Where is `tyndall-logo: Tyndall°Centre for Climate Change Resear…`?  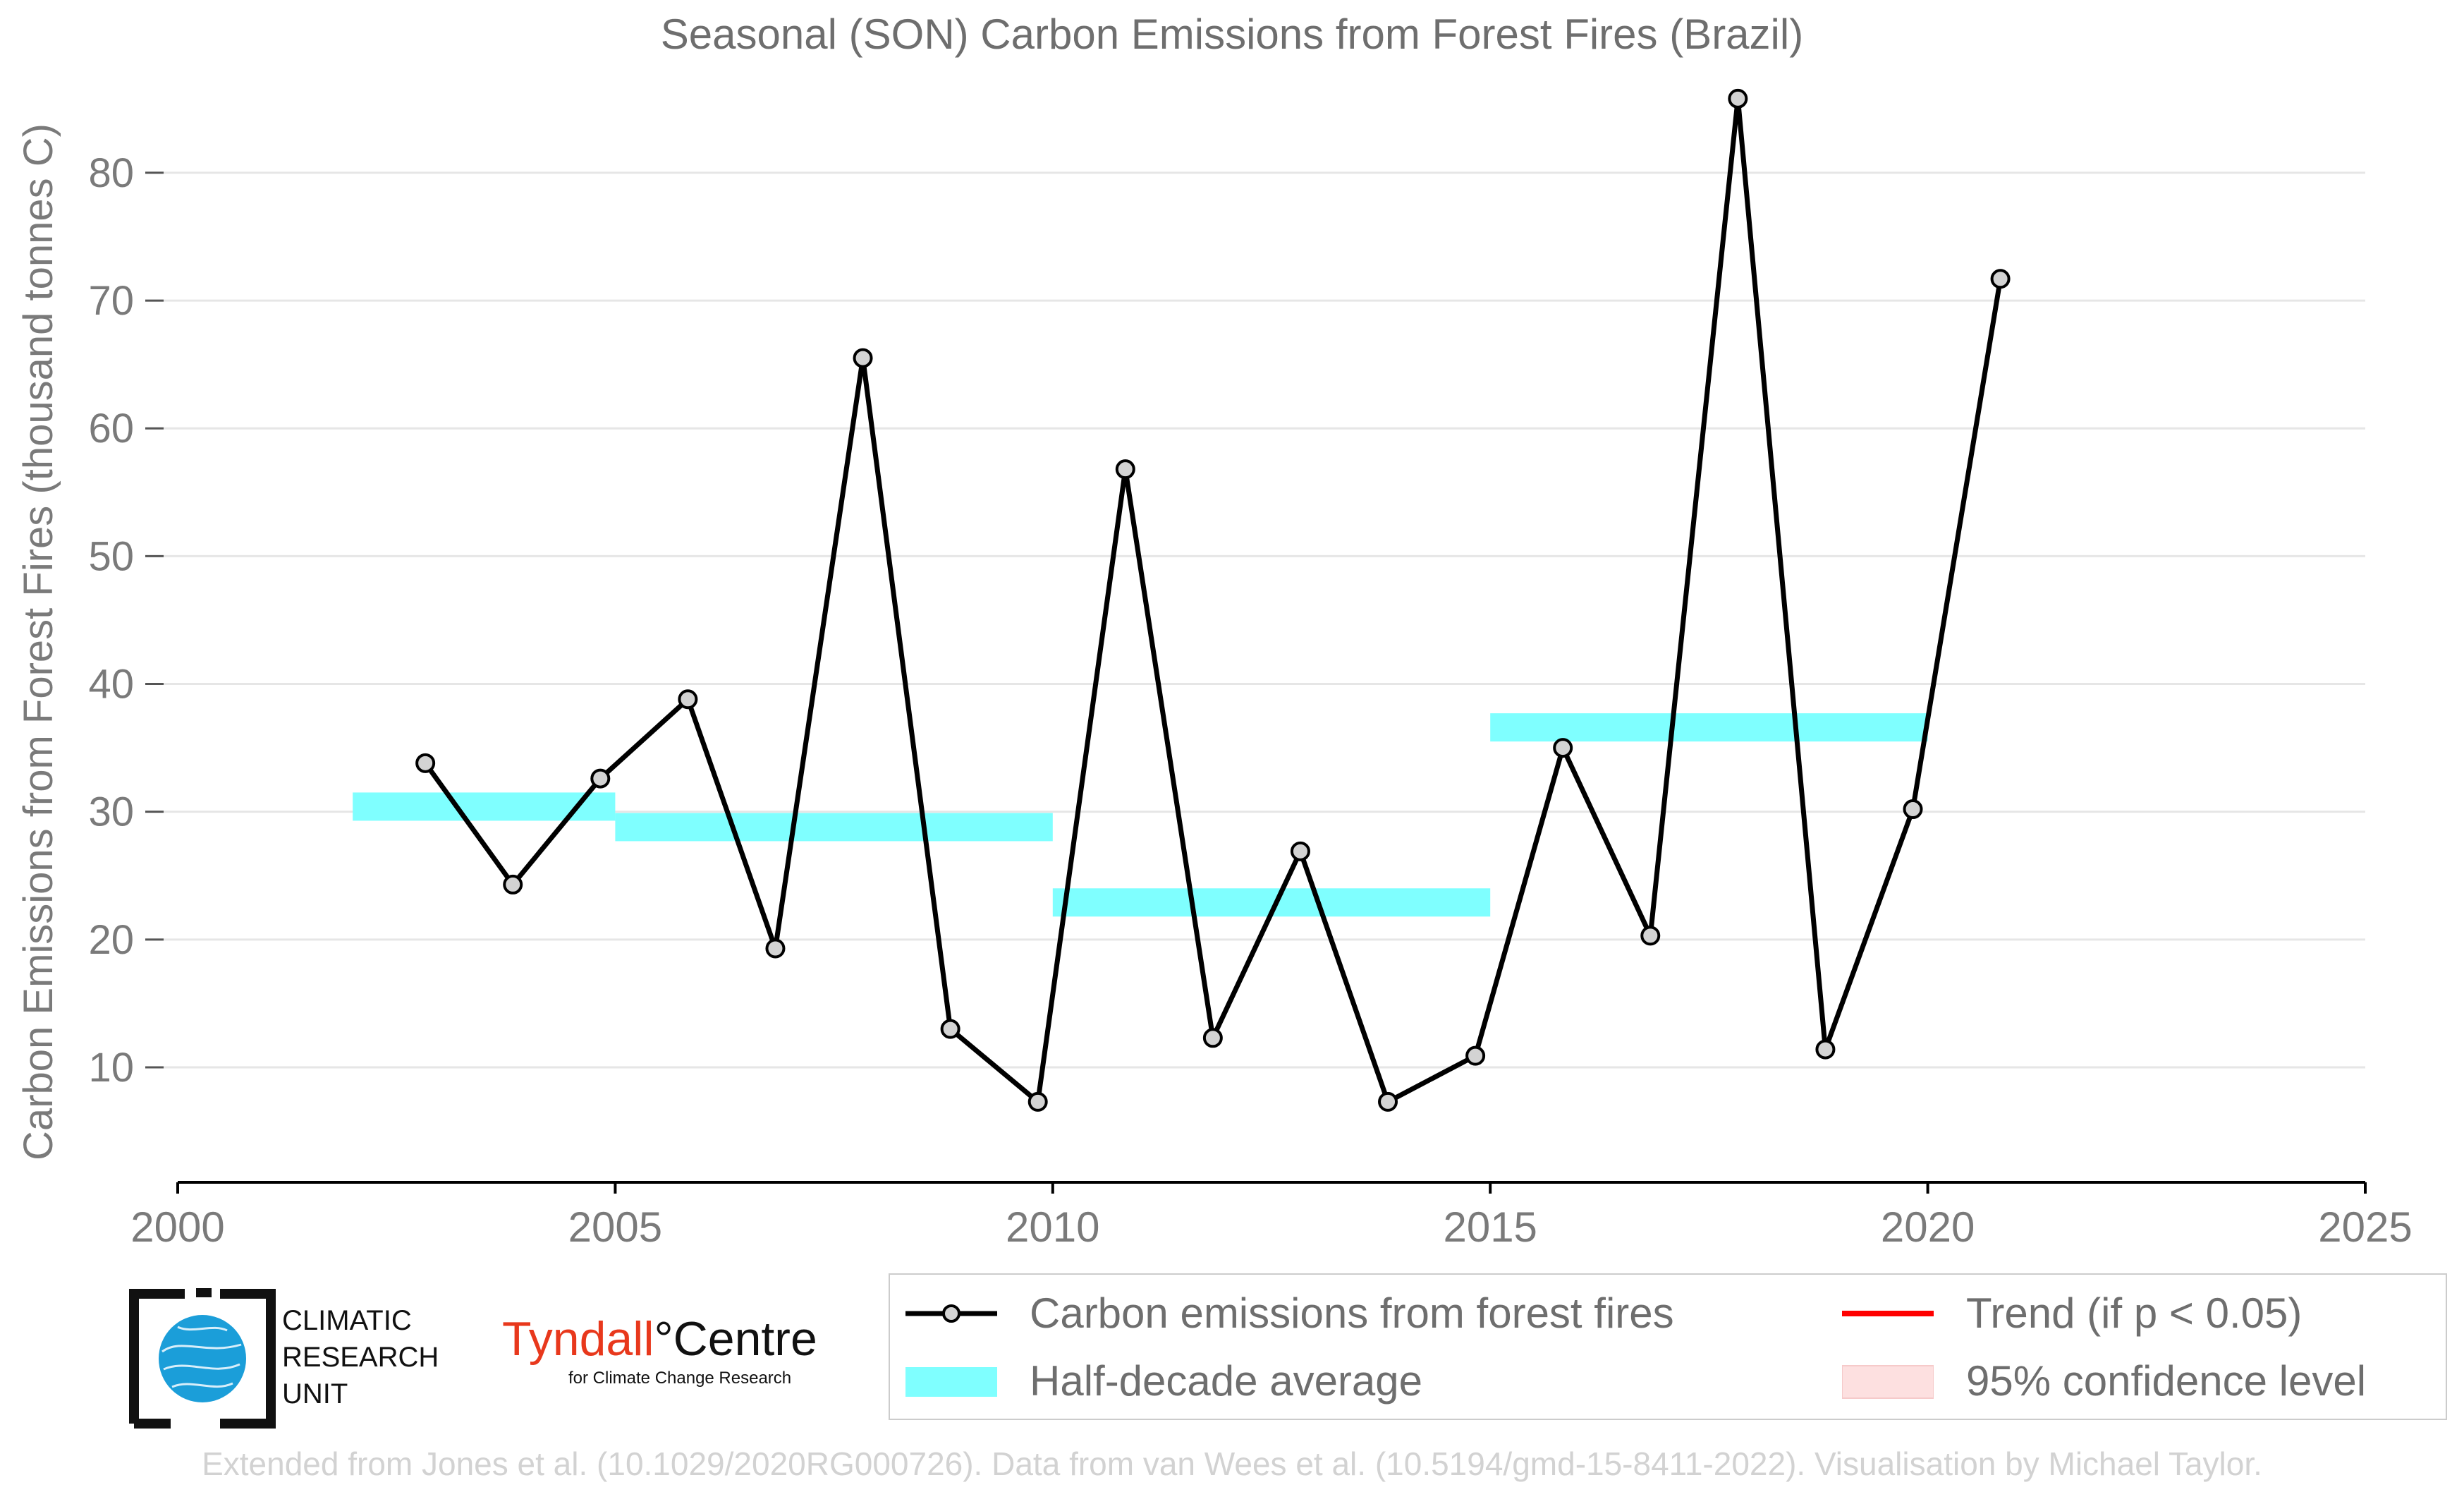
tyndall-logo: Tyndall°Centre for Climate Change Resear… is located at coordinates (659, 1350).